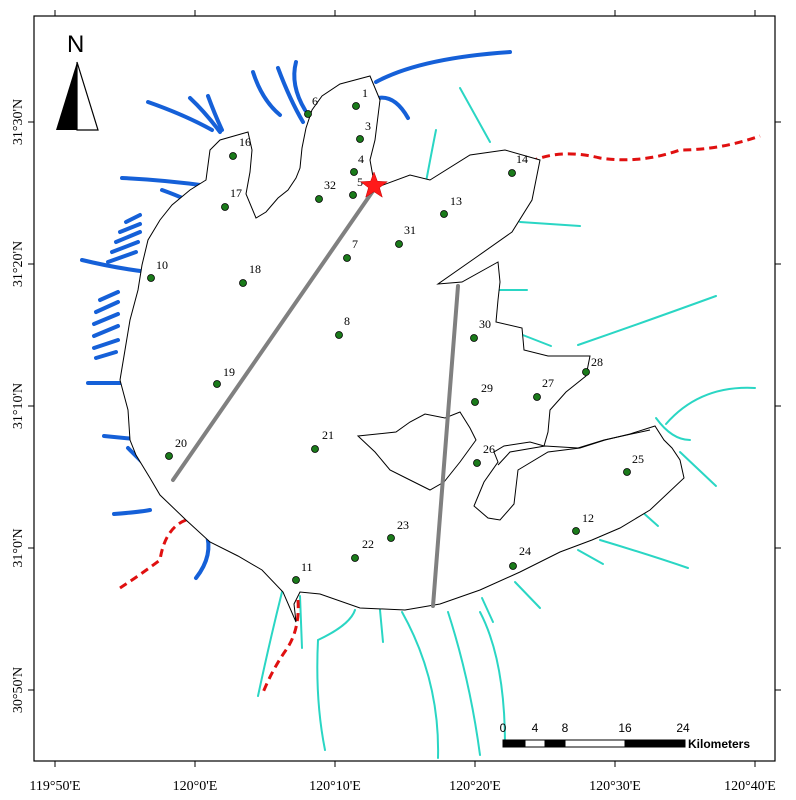 This screenshot has height=800, width=796. What do you see at coordinates (363, 131) in the screenshot?
I see `station-3: 3` at bounding box center [363, 131].